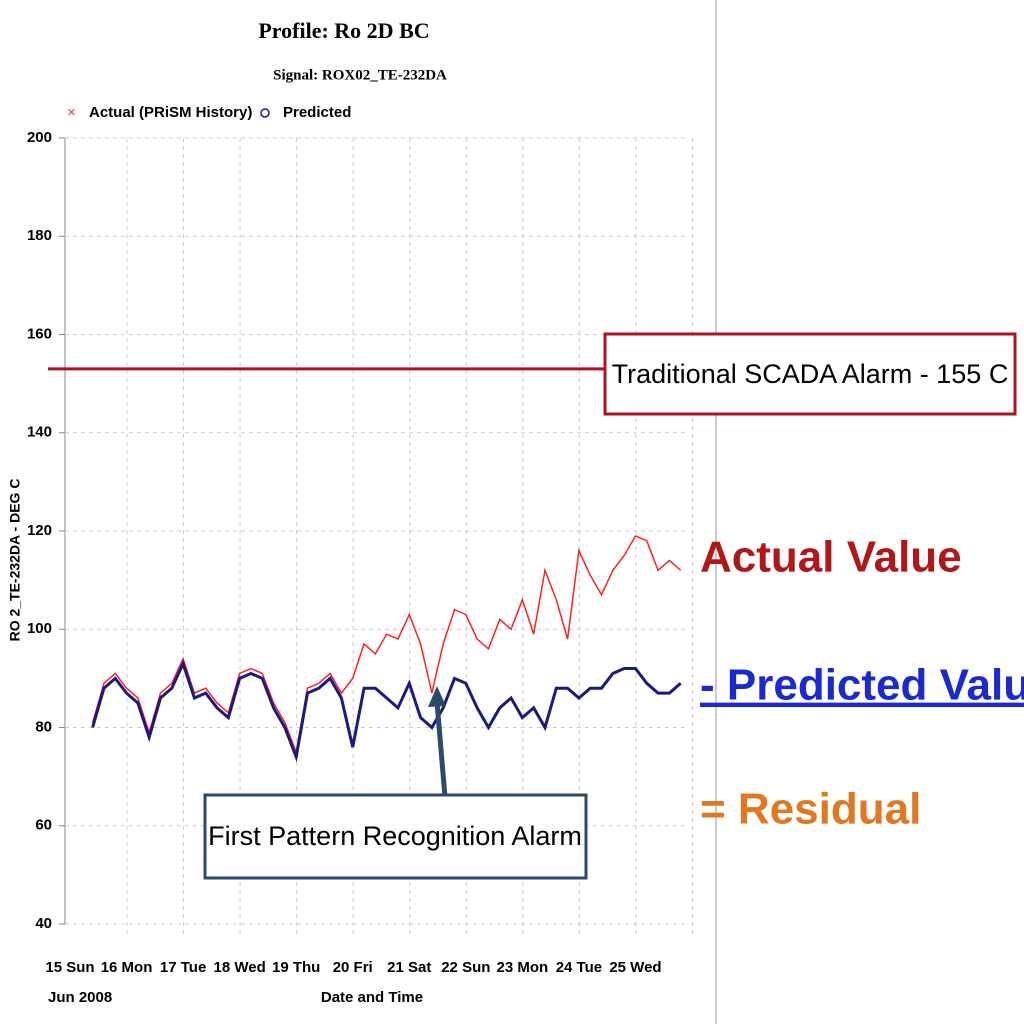  Describe the element at coordinates (862, 685) in the screenshot. I see `predicted-text: - Predicted Value` at that location.